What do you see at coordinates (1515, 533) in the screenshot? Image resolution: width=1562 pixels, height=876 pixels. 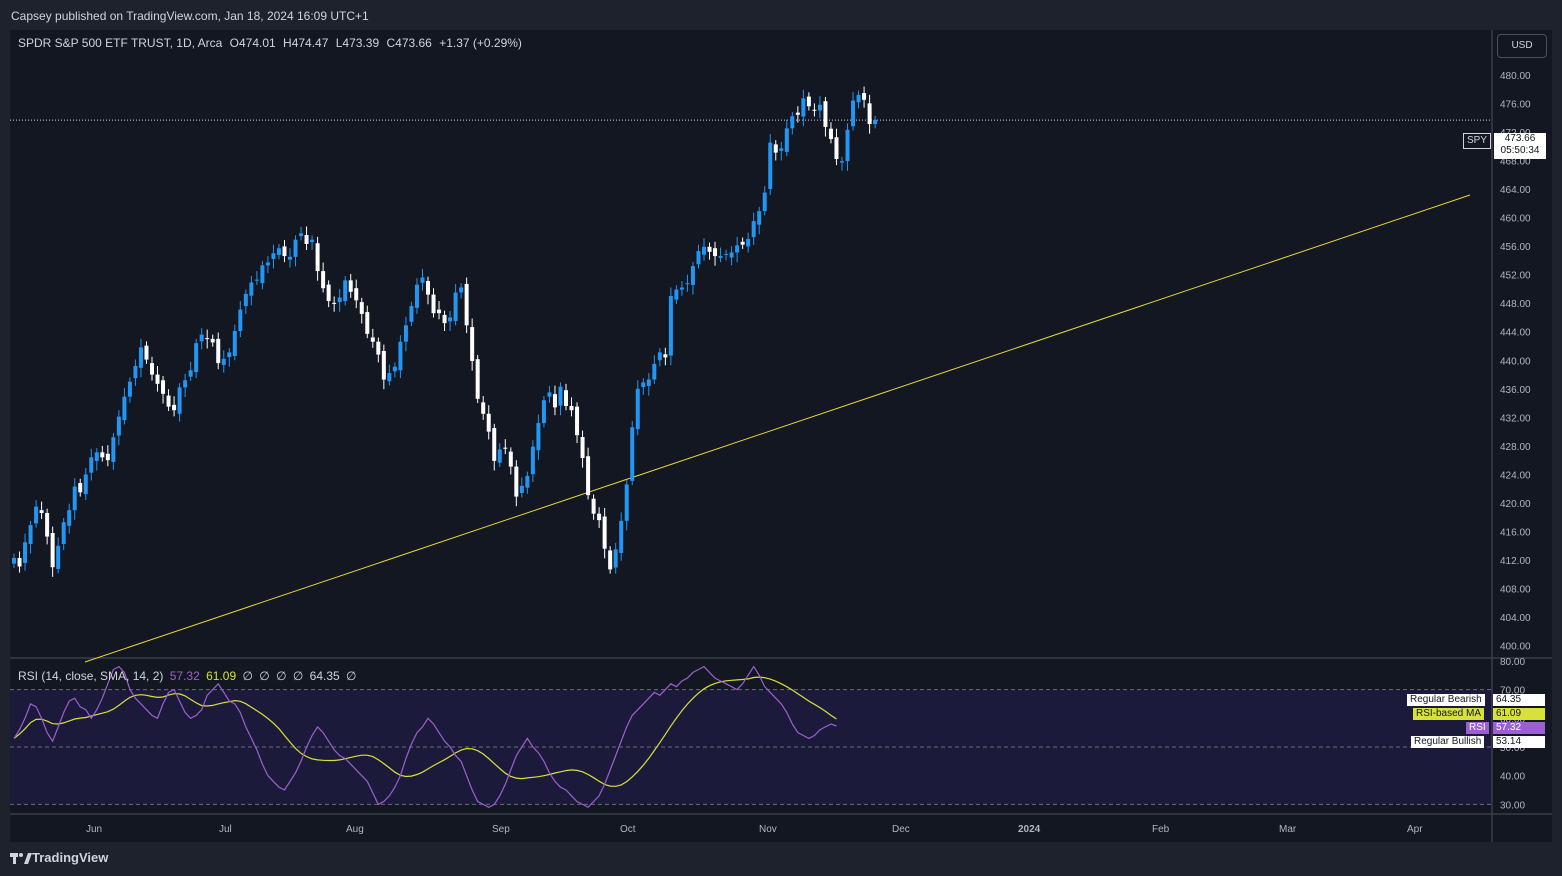 I see `price-tick-label: 416.00` at bounding box center [1515, 533].